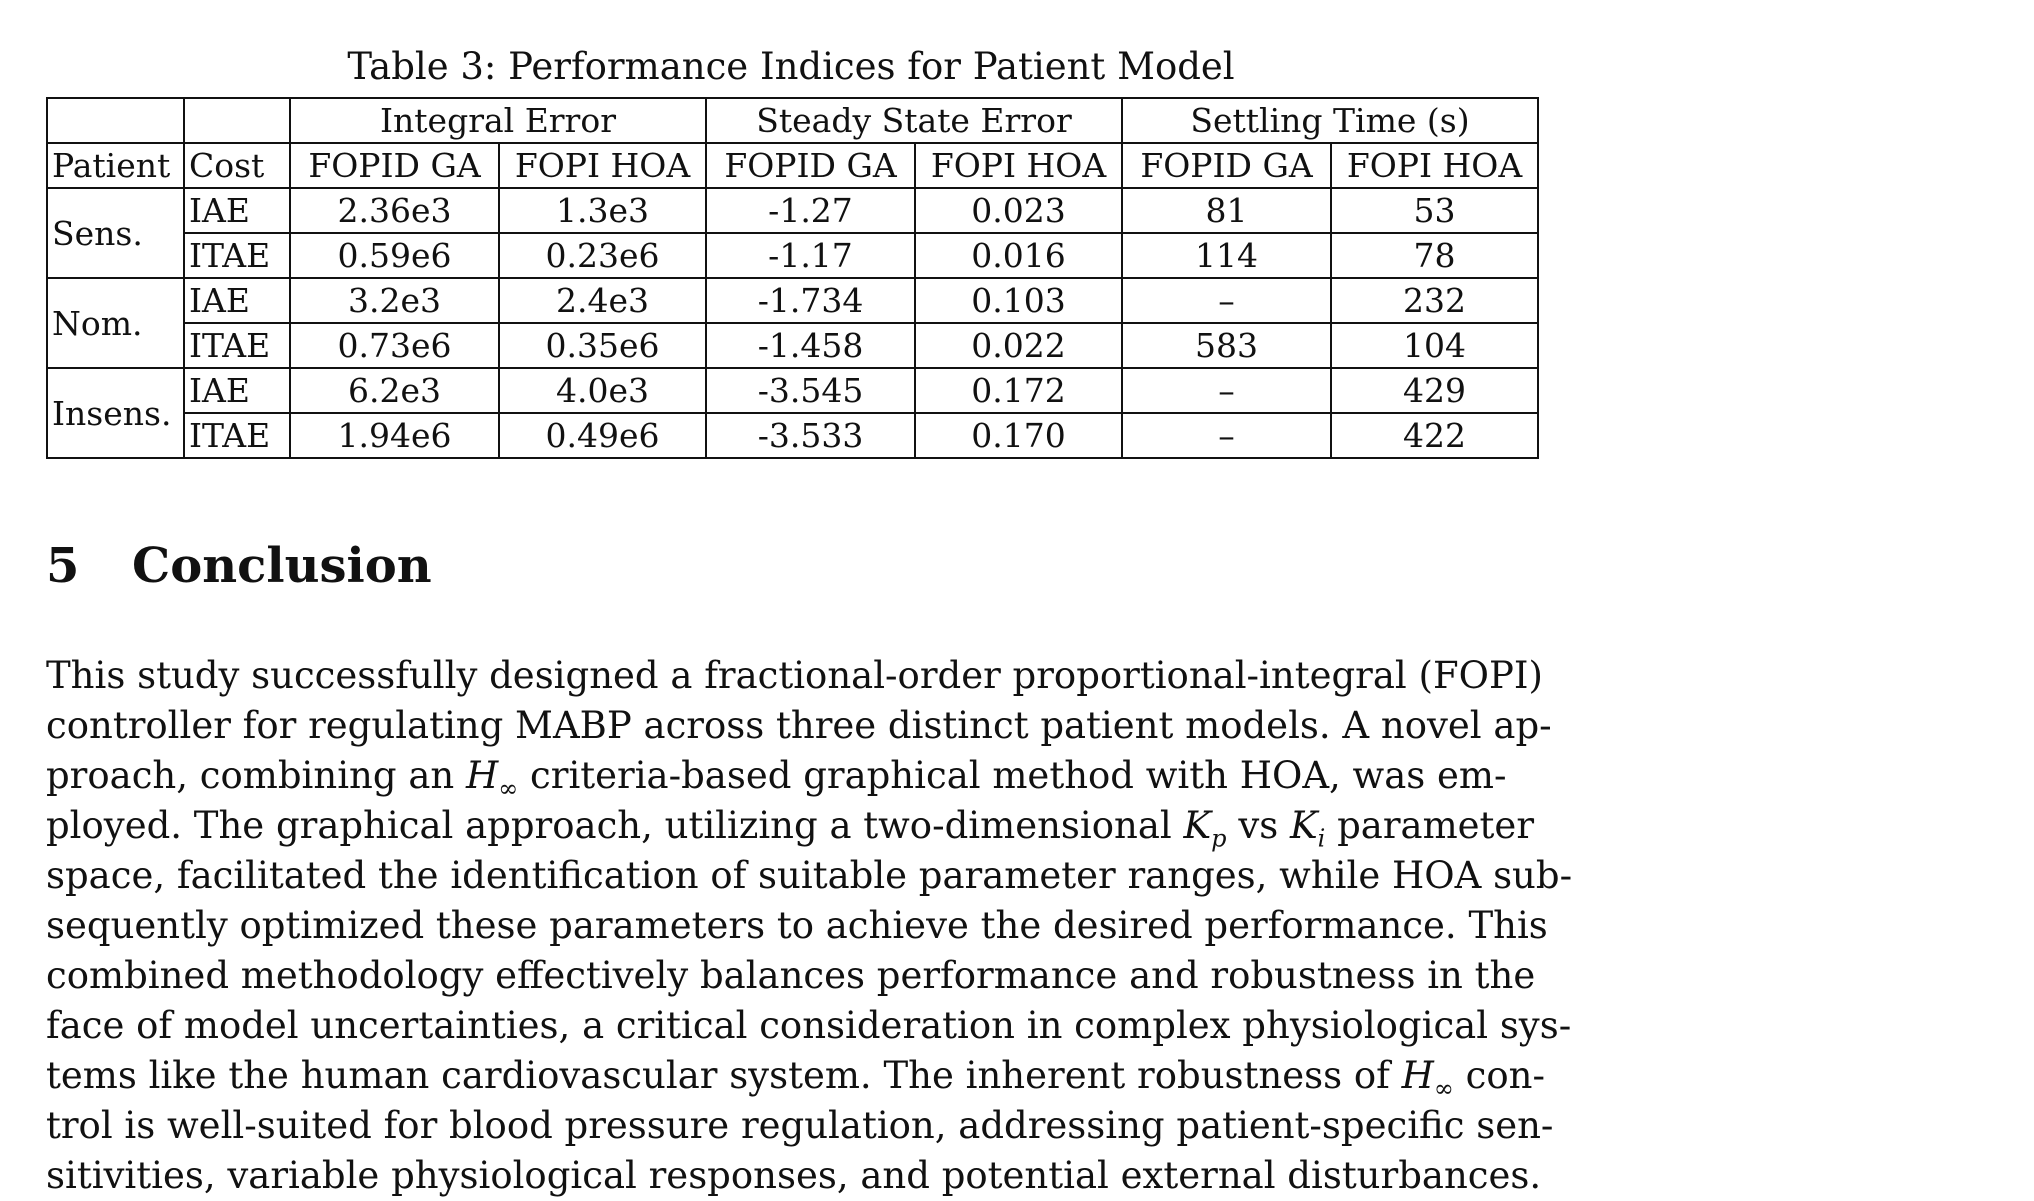 Image resolution: width=2034 pixels, height=1201 pixels. Describe the element at coordinates (1434, 390) in the screenshot. I see `value-cell: 429` at that location.